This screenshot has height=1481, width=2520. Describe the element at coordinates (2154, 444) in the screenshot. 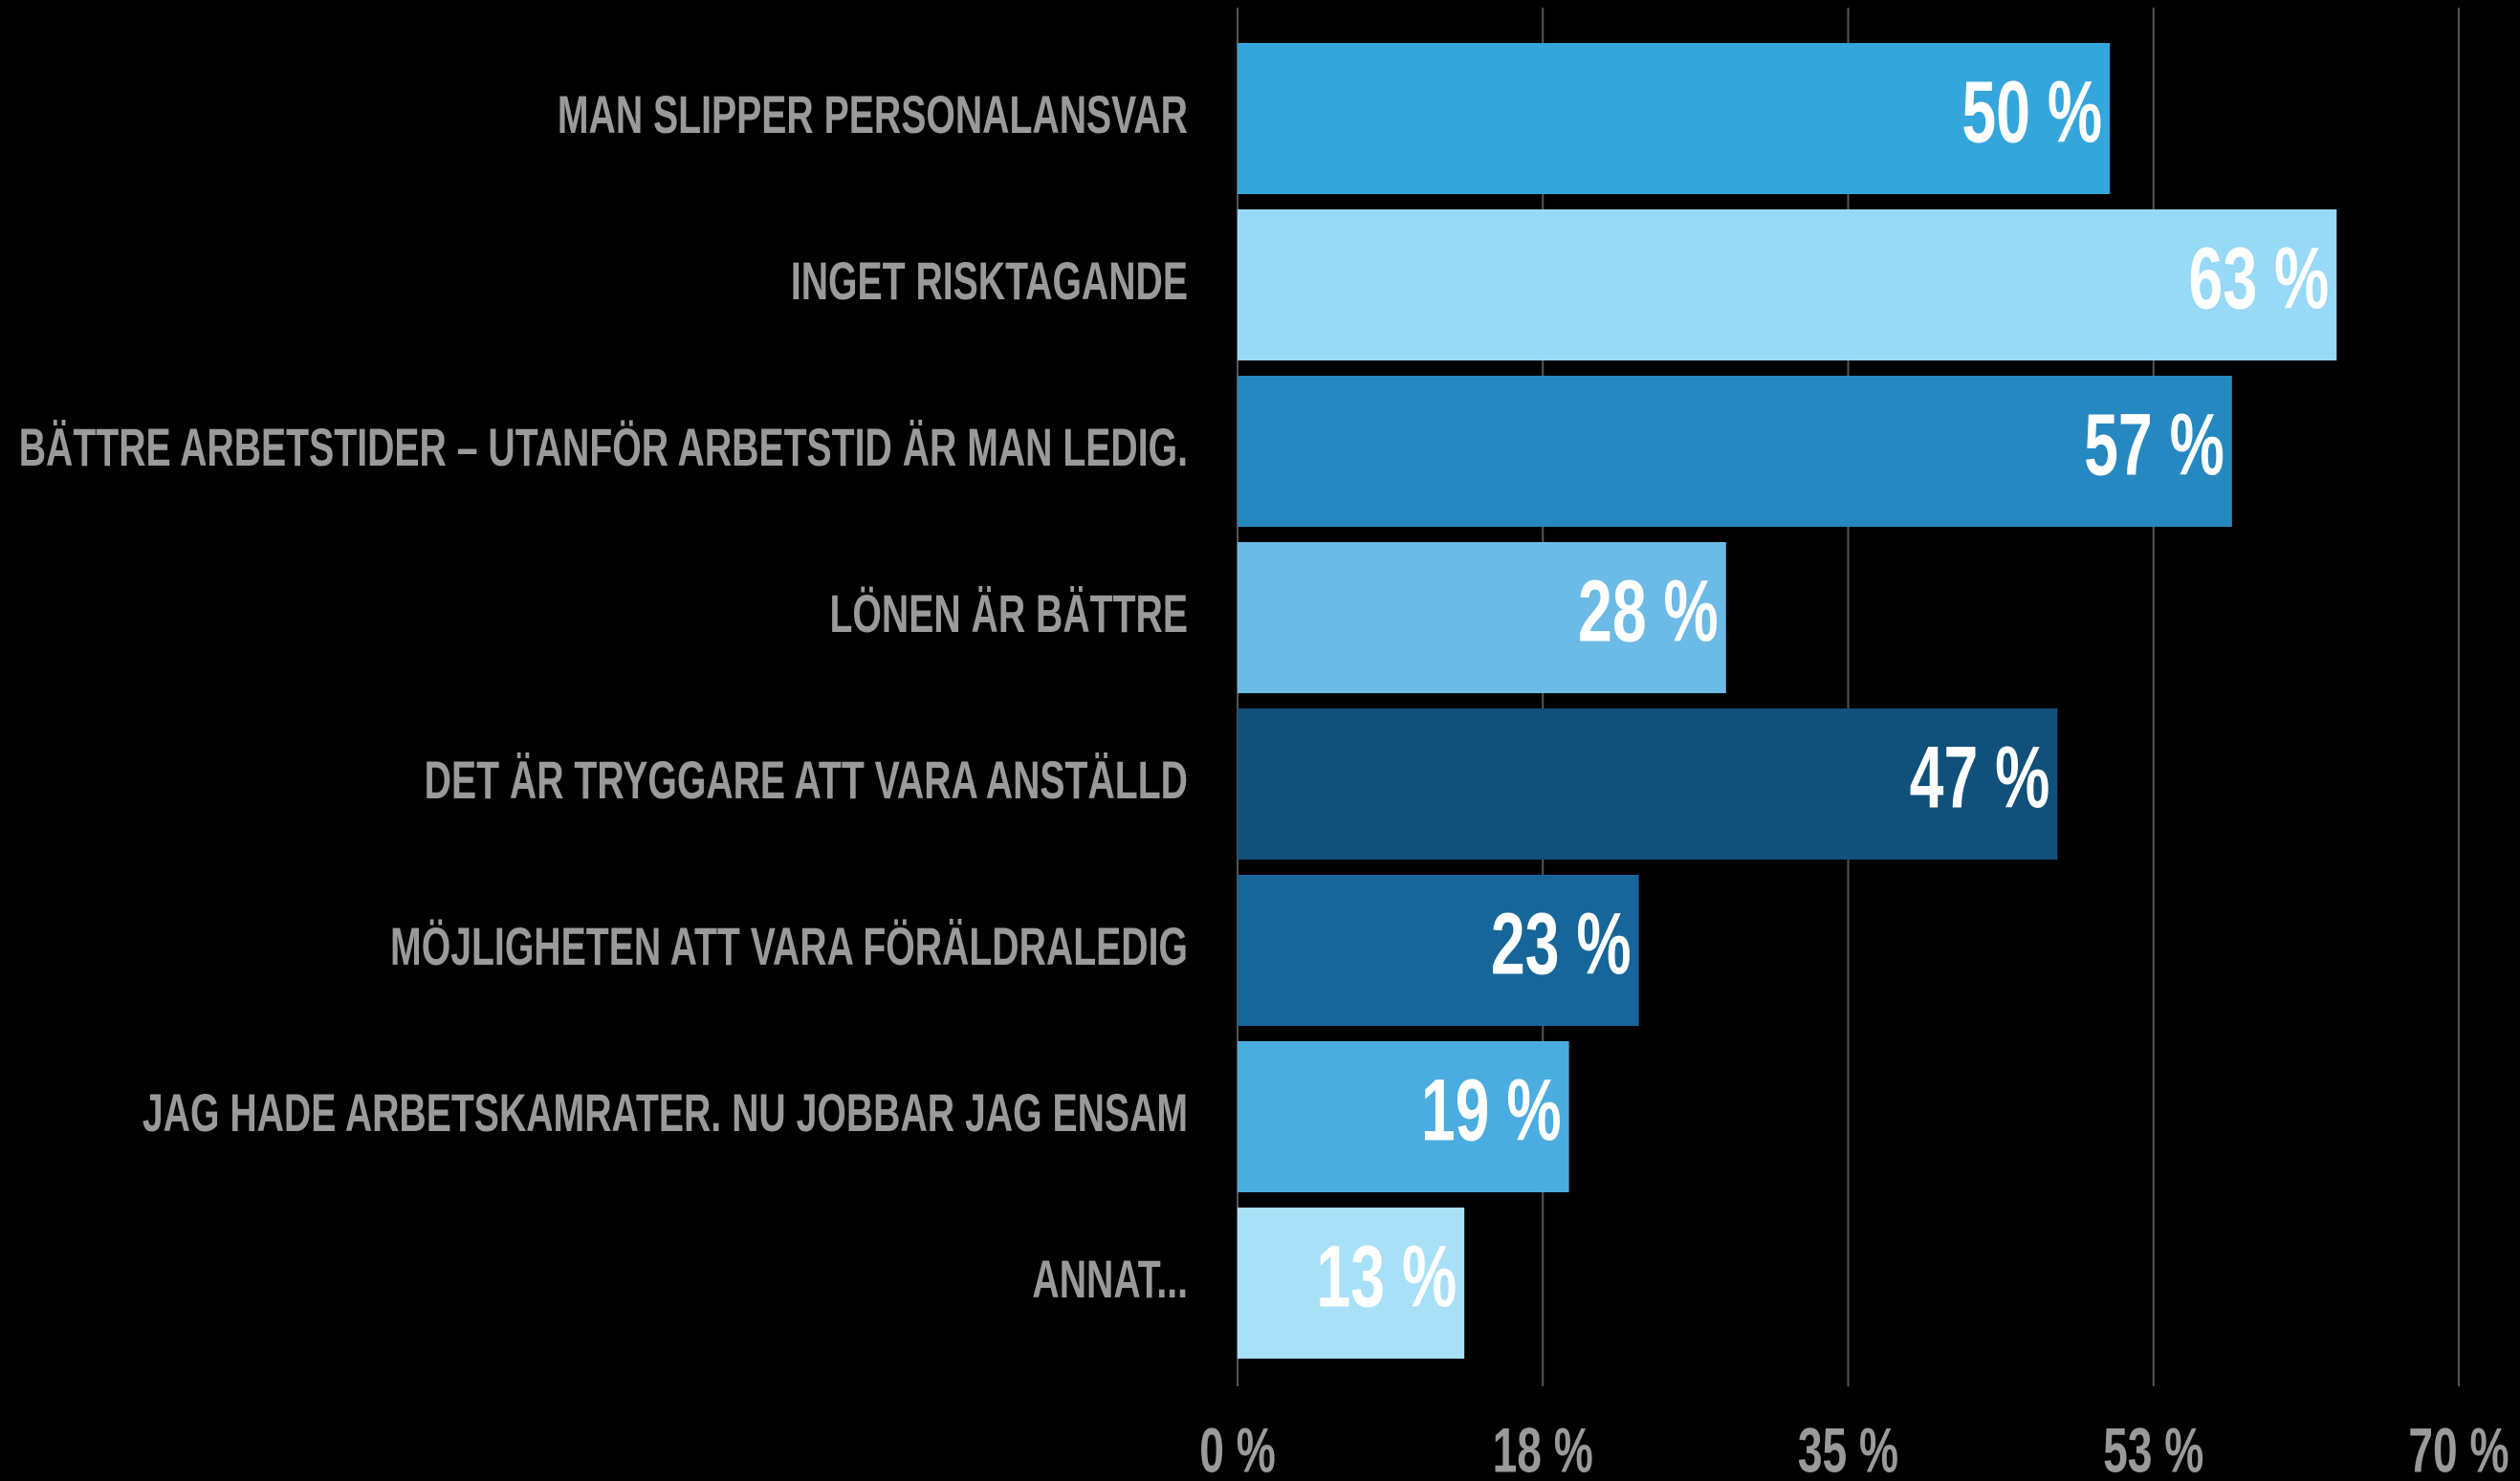

I see `value-label: 57 %` at that location.